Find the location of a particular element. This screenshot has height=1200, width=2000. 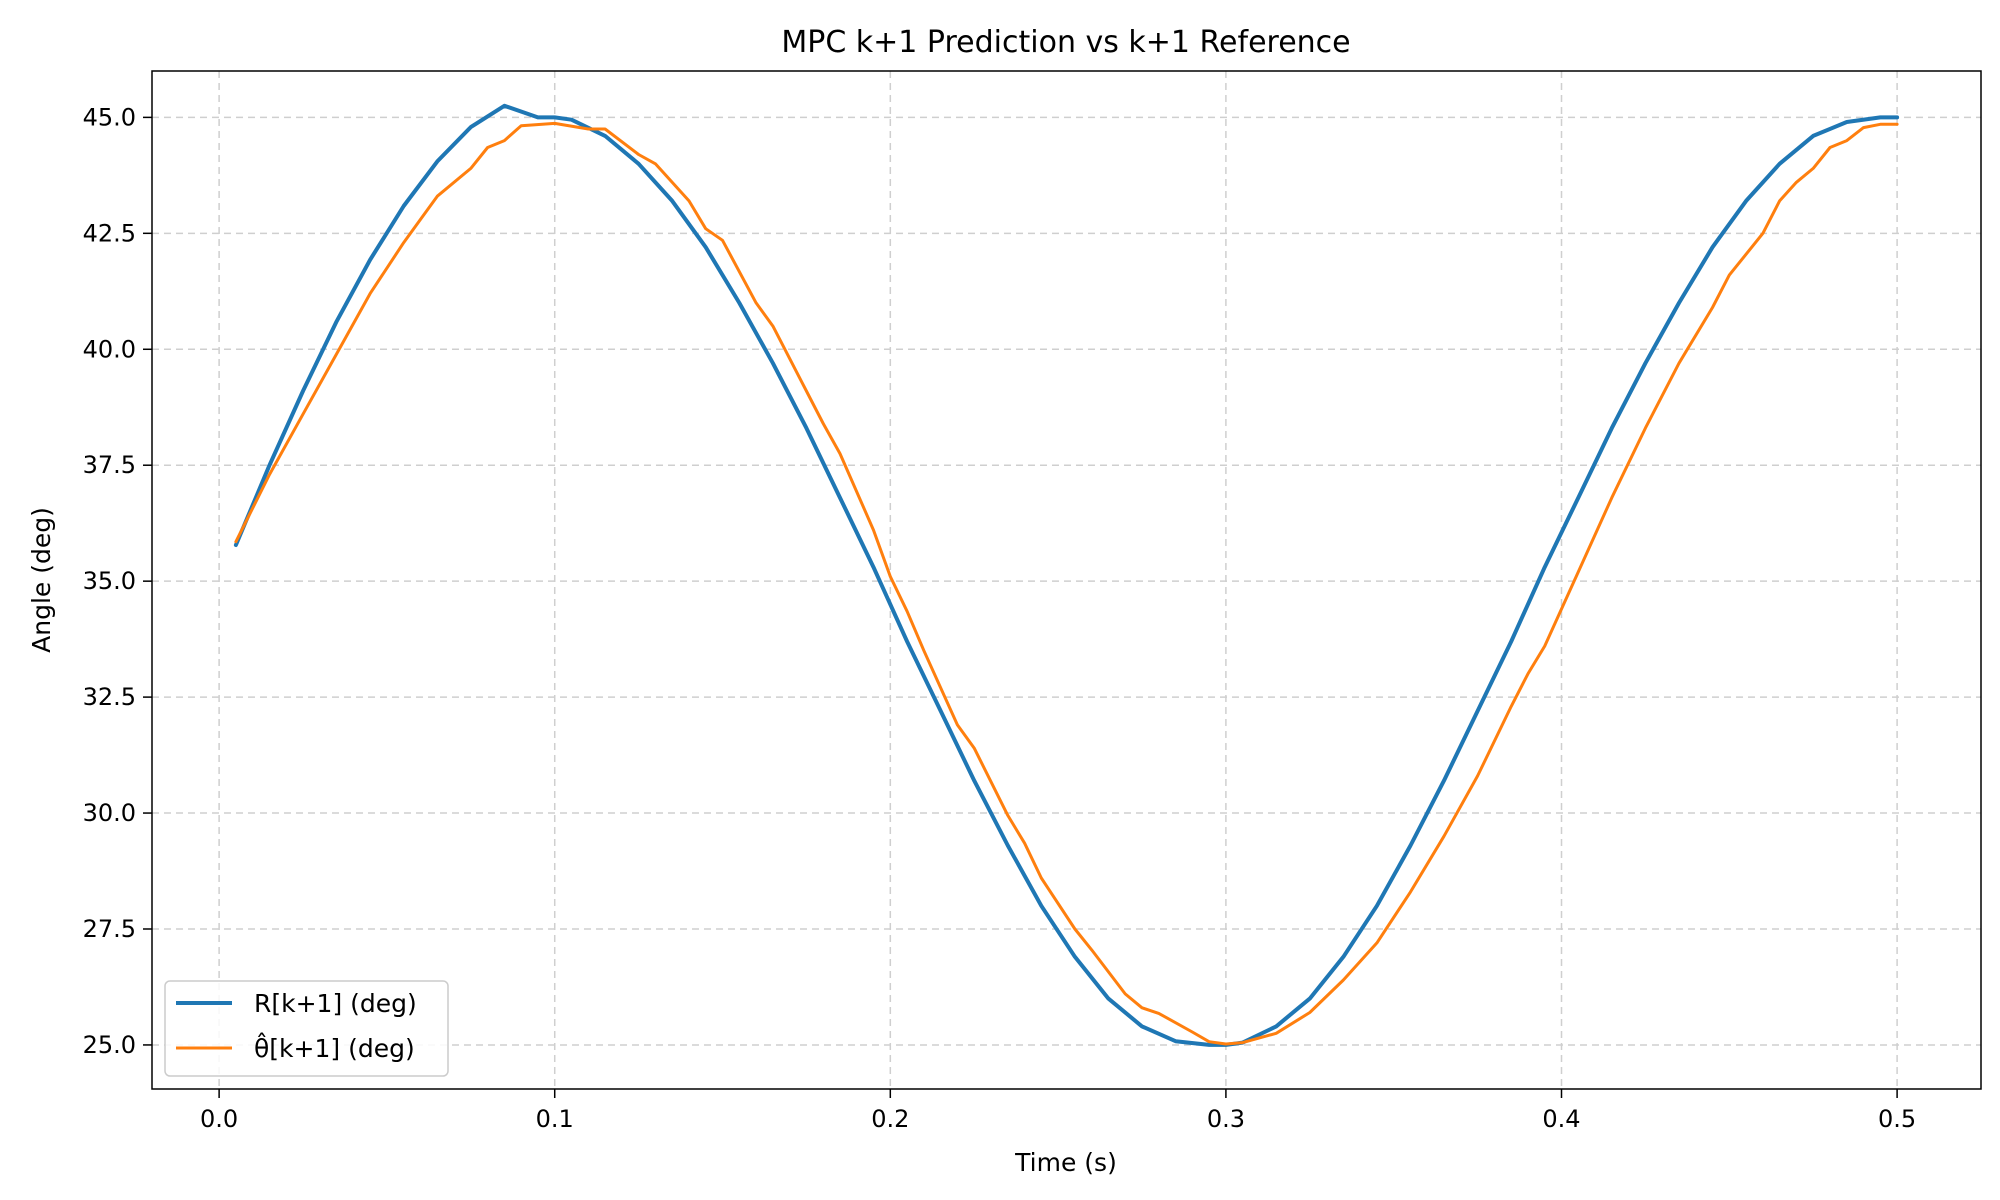

legend-label-reference: R[k+1] (deg) is located at coordinates (335, 1003).